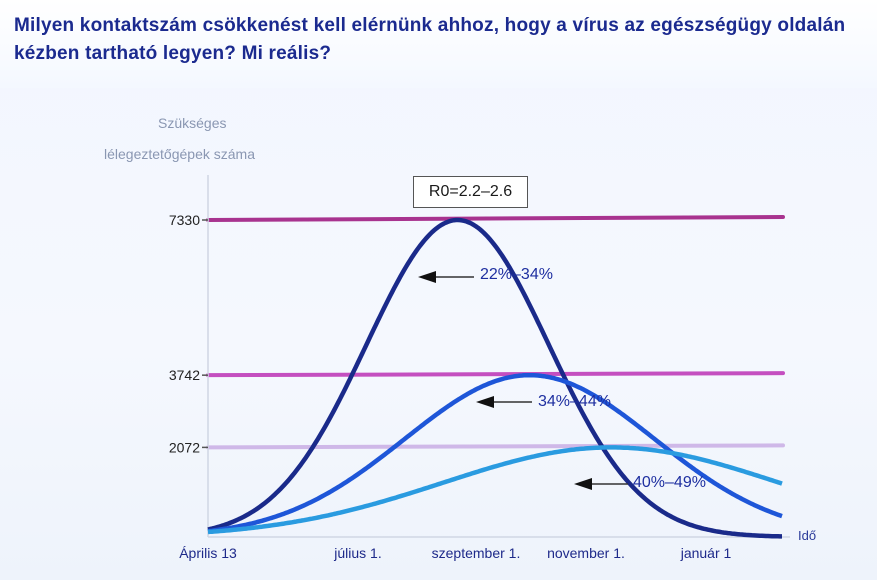 This screenshot has height=580, width=877. I want to click on y-axis-label-line1: Szükséges, so click(192, 123).